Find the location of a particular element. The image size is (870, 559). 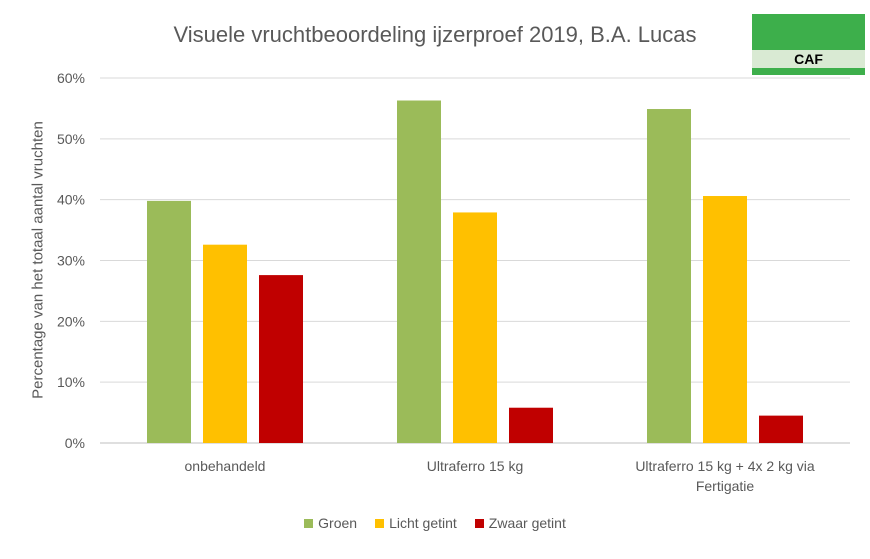

legend-item: Zwaar getint is located at coordinates (520, 523).